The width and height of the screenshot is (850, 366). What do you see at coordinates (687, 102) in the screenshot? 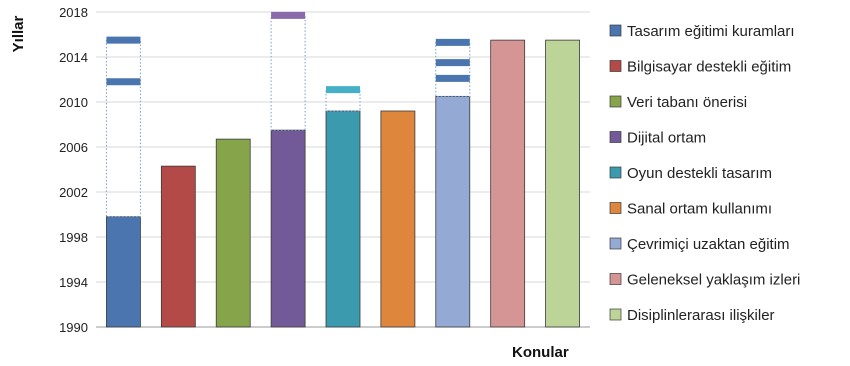
I see `legend-label: Veri tabanı önerisi` at bounding box center [687, 102].